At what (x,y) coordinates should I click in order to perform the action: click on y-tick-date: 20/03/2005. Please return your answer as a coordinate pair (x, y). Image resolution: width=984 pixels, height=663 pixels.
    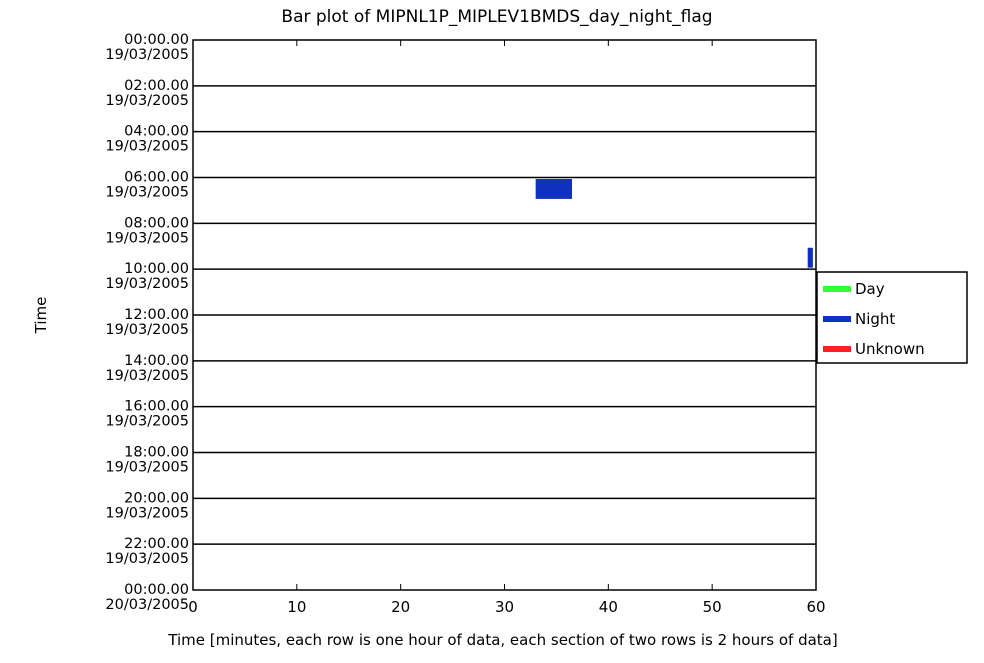
    Looking at the image, I should click on (147, 605).